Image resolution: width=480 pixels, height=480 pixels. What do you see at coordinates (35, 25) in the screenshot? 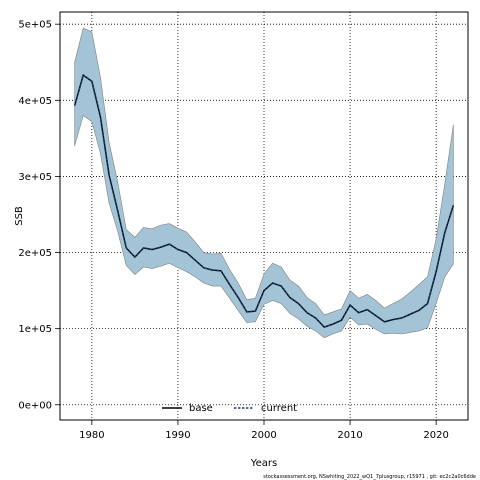
I see `y-tick-label-5: 5e+05` at bounding box center [35, 25].